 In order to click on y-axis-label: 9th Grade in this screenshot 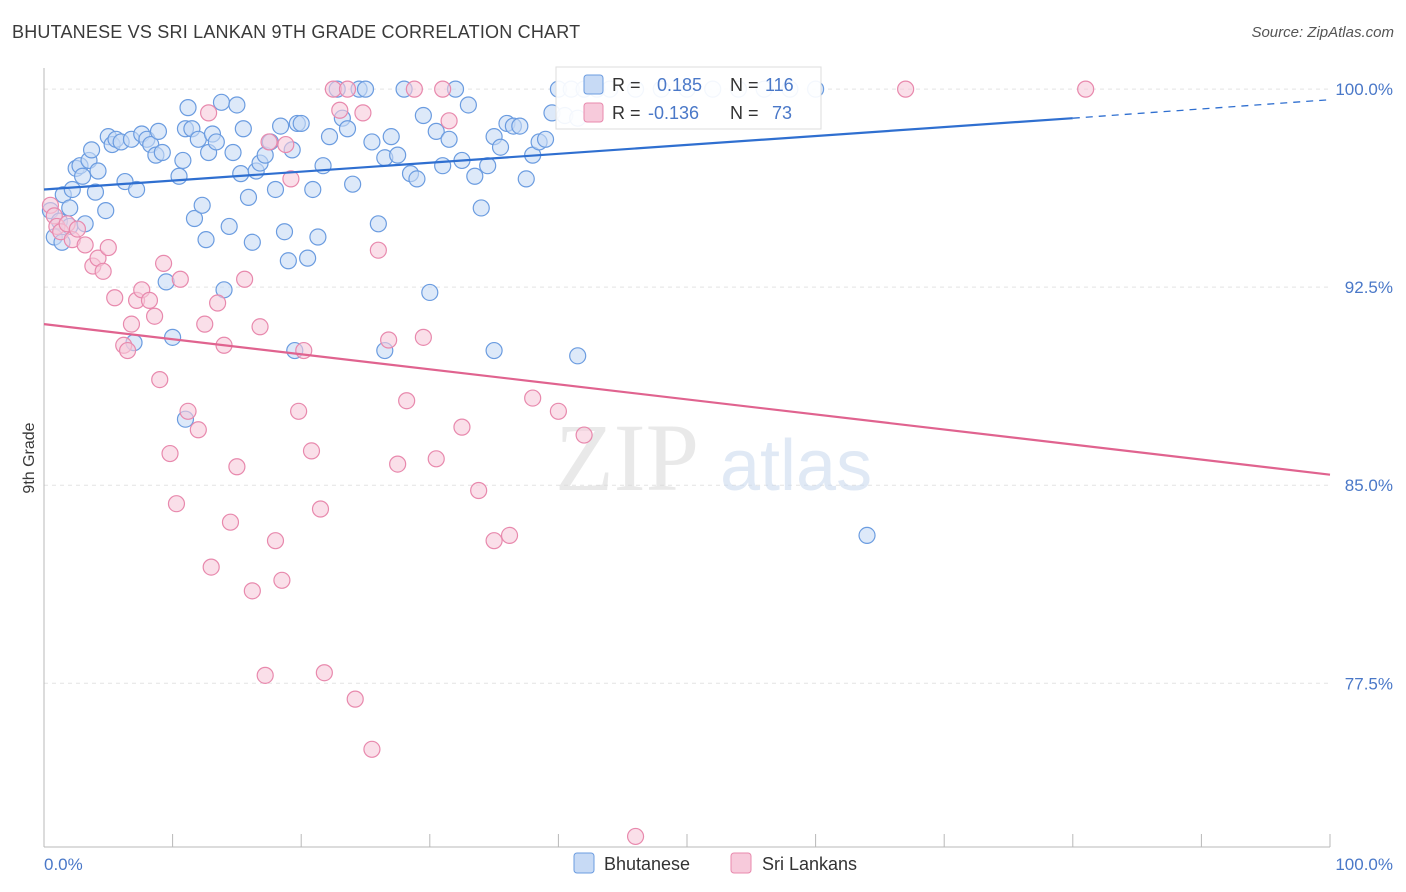, I will do `click(29, 457)`.